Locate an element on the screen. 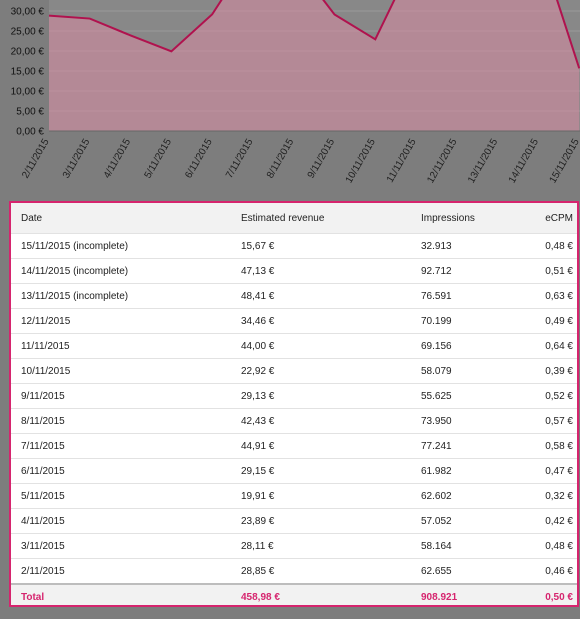 The image size is (580, 619). cell-revenue: 34,46 € is located at coordinates (321, 321).